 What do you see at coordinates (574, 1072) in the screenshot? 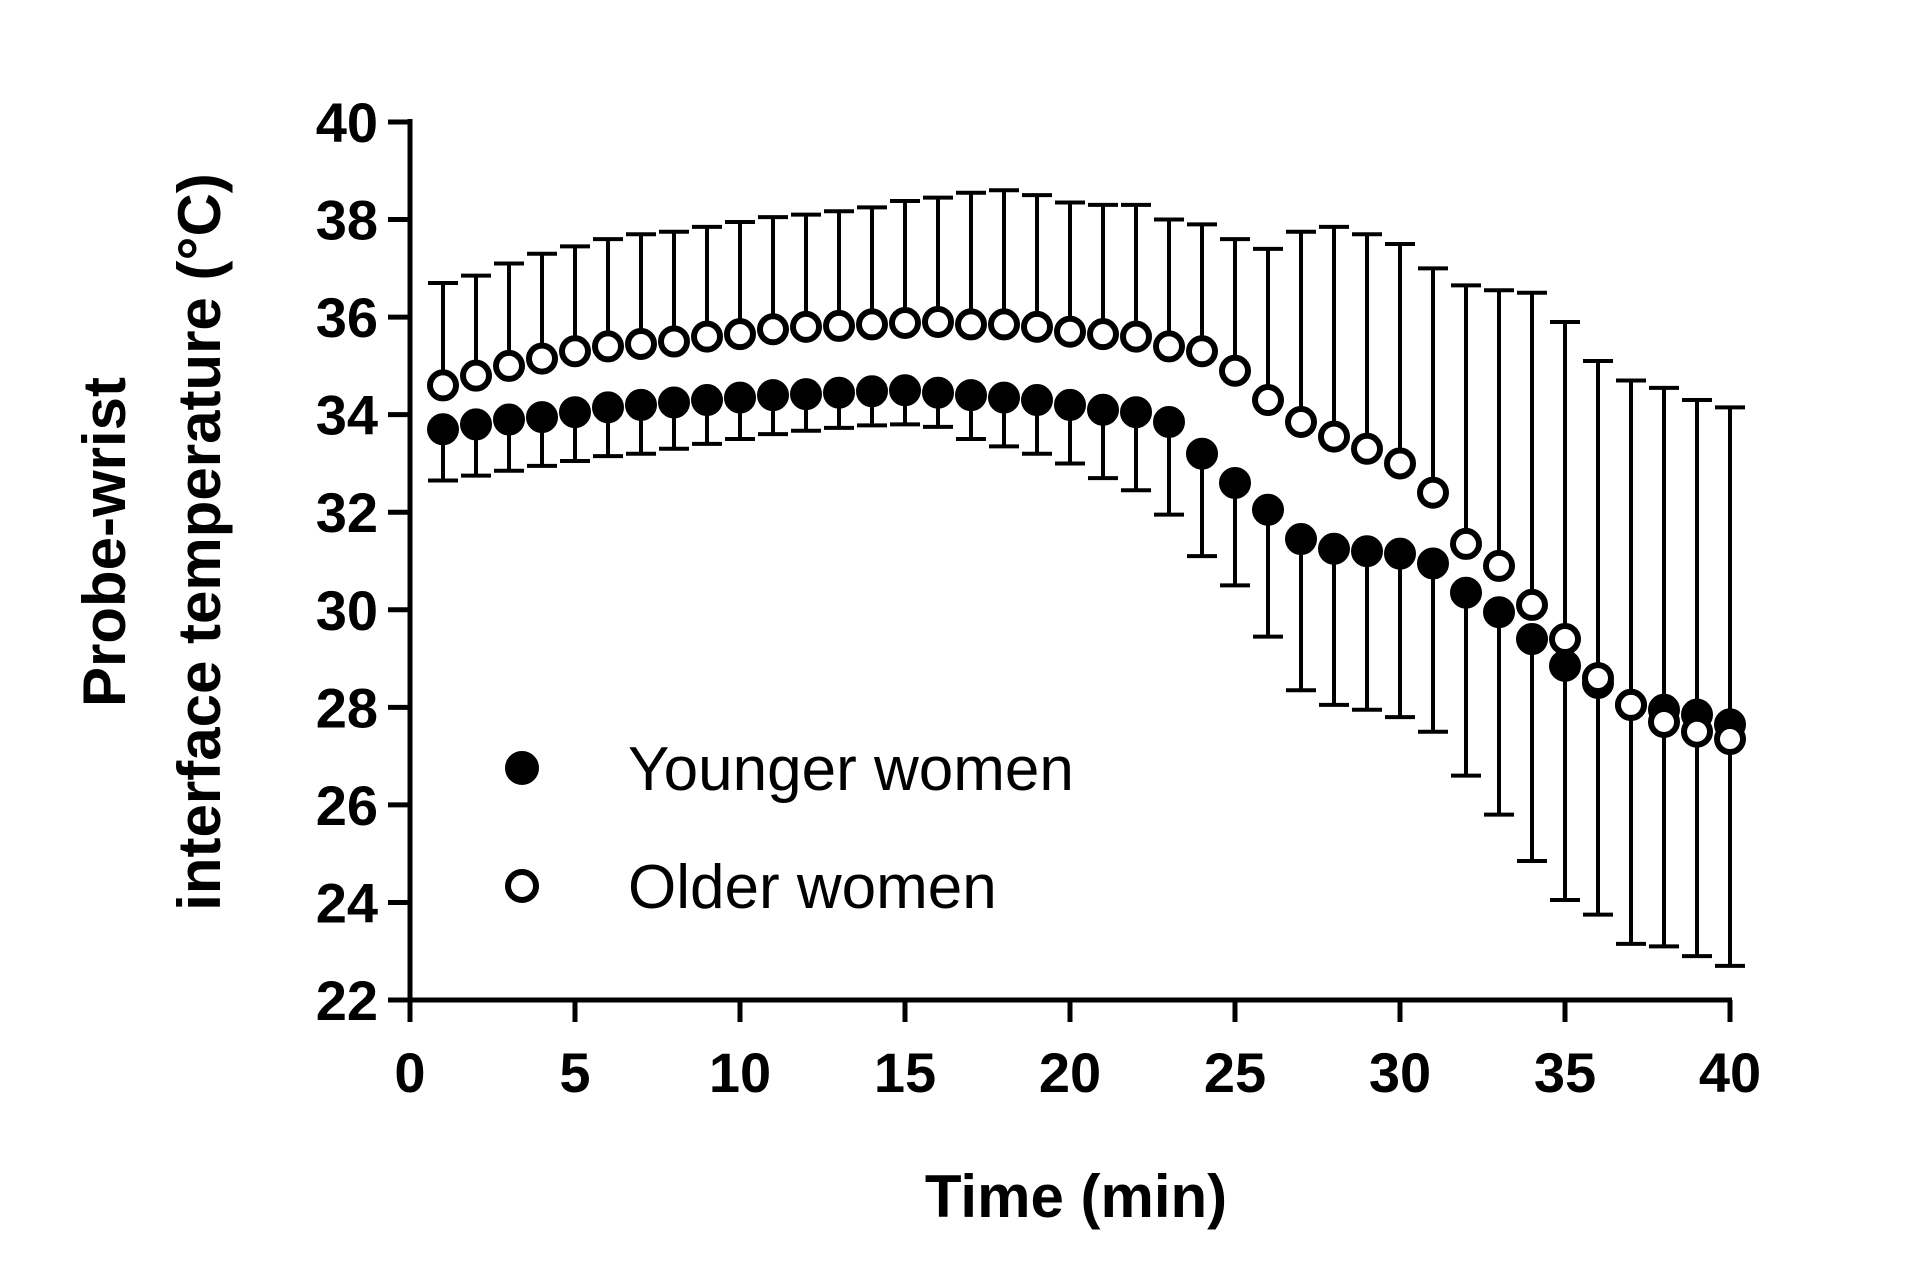
I see `x-tick-label: 5` at bounding box center [574, 1072].